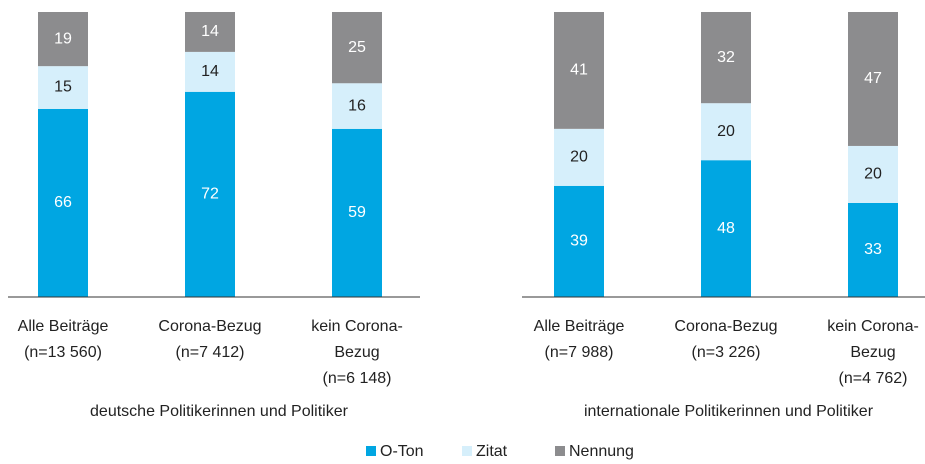 The height and width of the screenshot is (464, 925). What do you see at coordinates (873, 378) in the screenshot?
I see `category-label: (n=4 762)` at bounding box center [873, 378].